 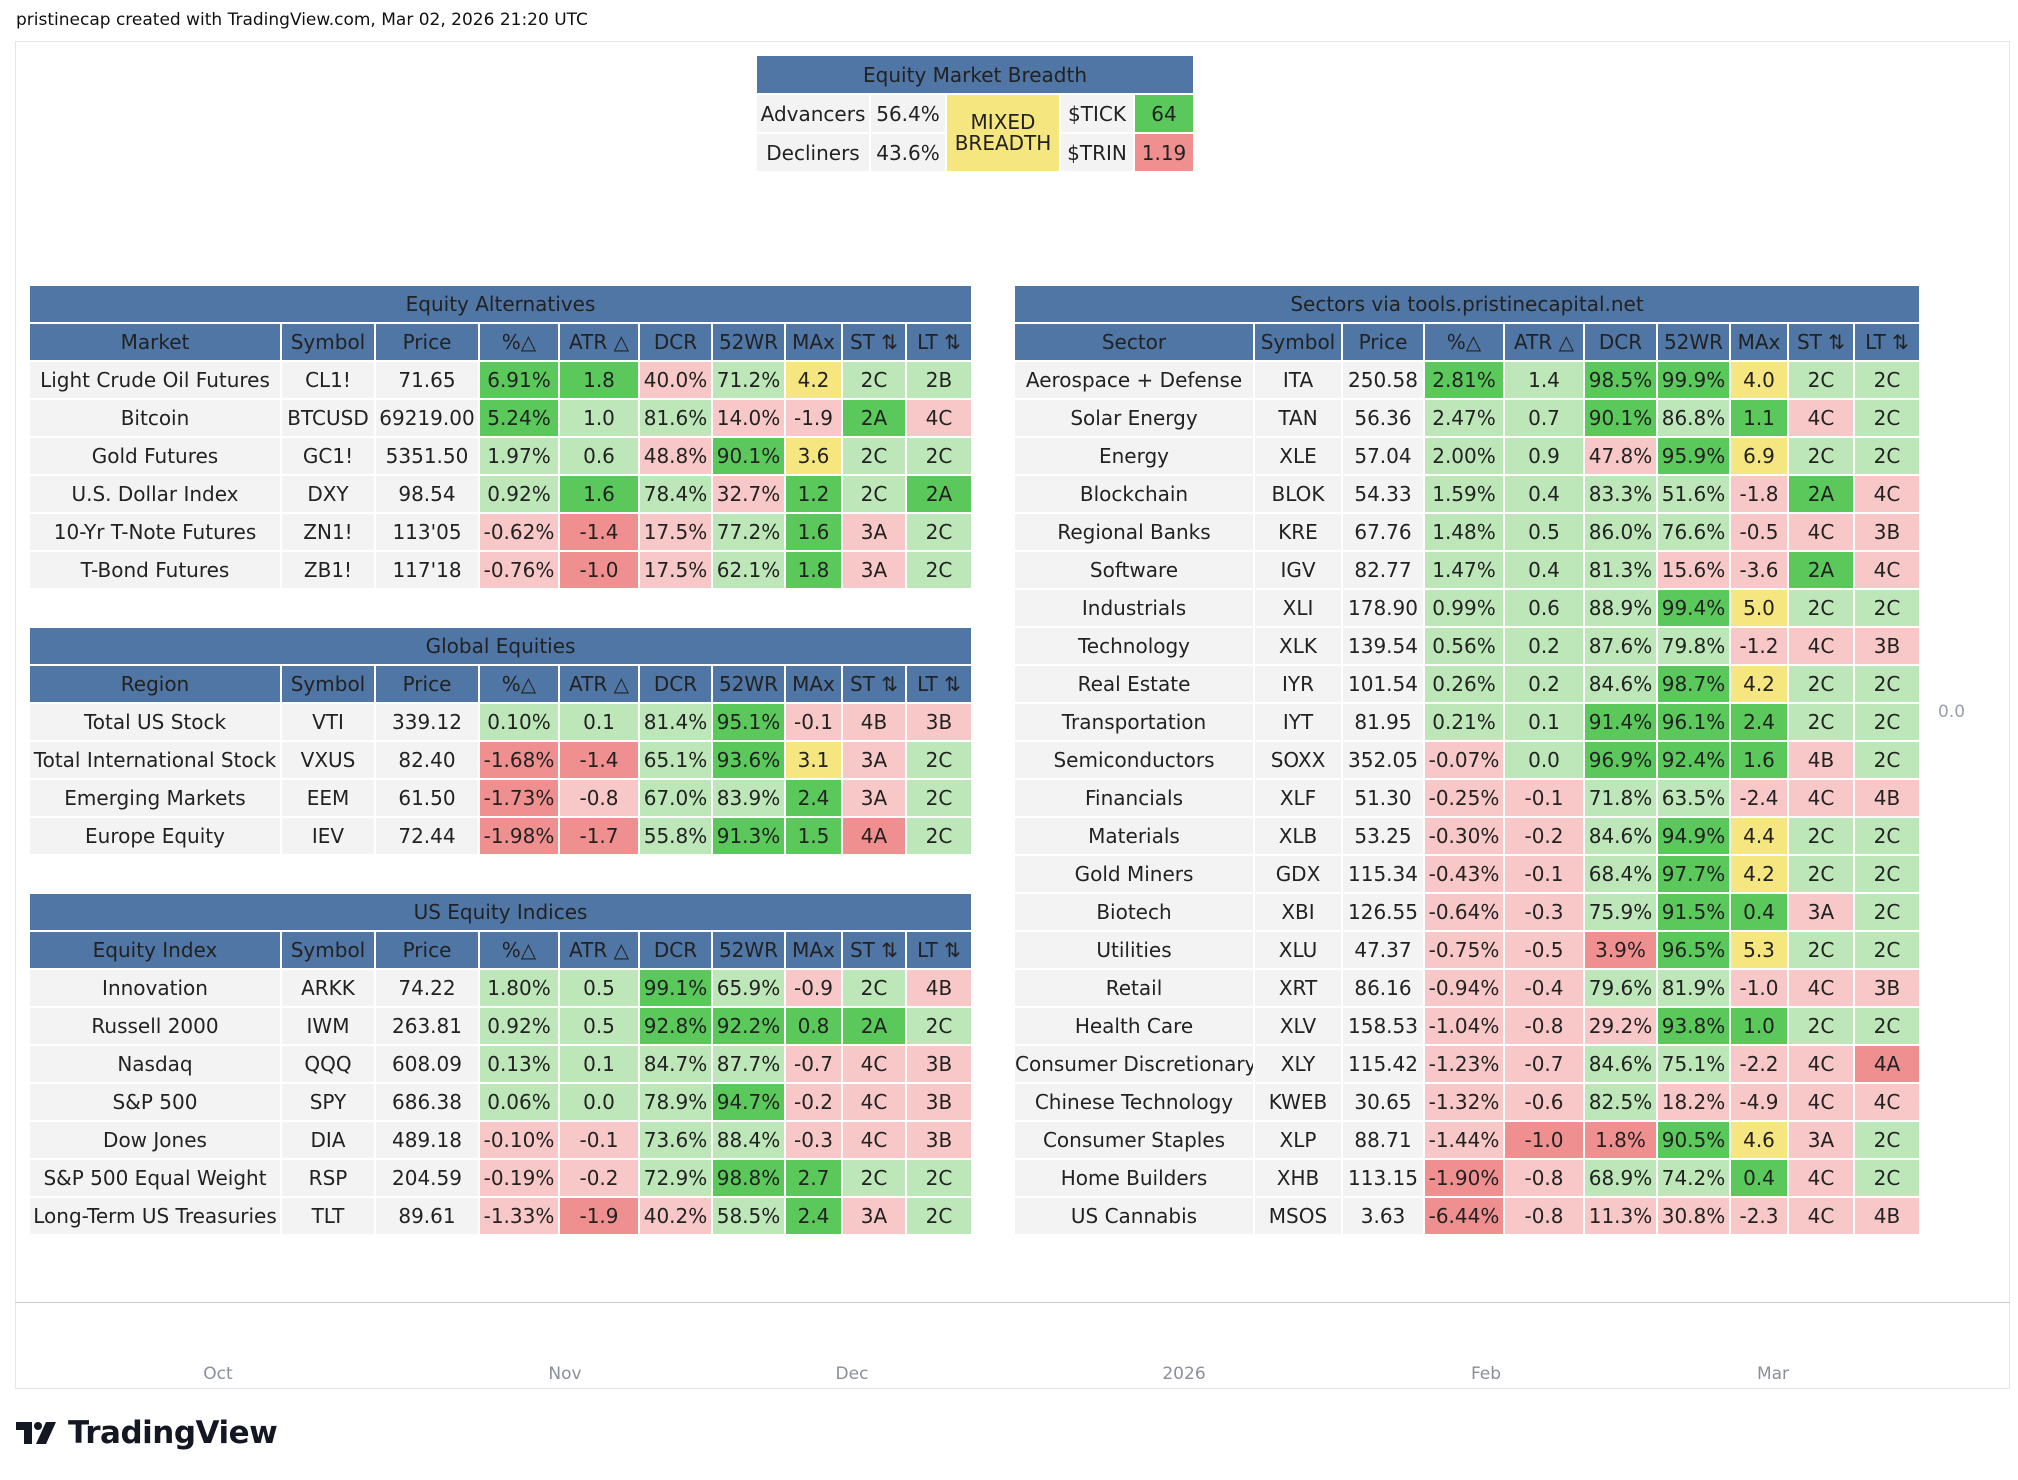 What do you see at coordinates (1693, 570) in the screenshot?
I see `52wr-cell: 15.6%` at bounding box center [1693, 570].